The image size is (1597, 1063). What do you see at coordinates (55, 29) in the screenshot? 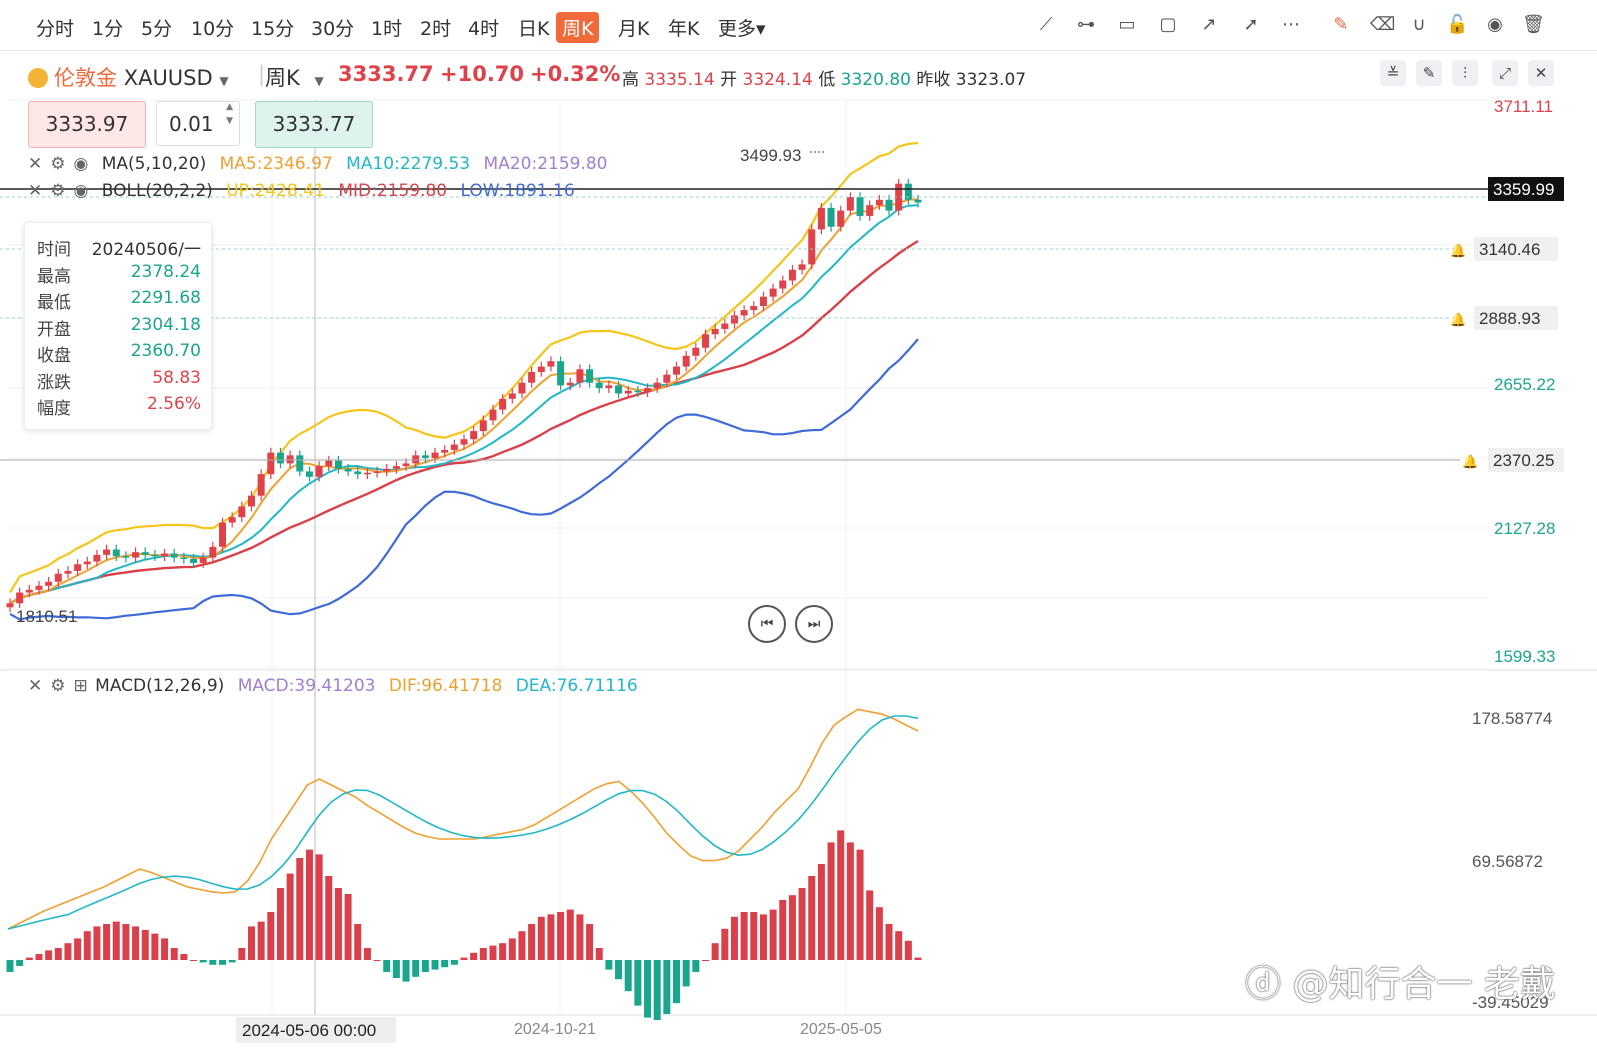
I see `tab-0: 分时` at bounding box center [55, 29].